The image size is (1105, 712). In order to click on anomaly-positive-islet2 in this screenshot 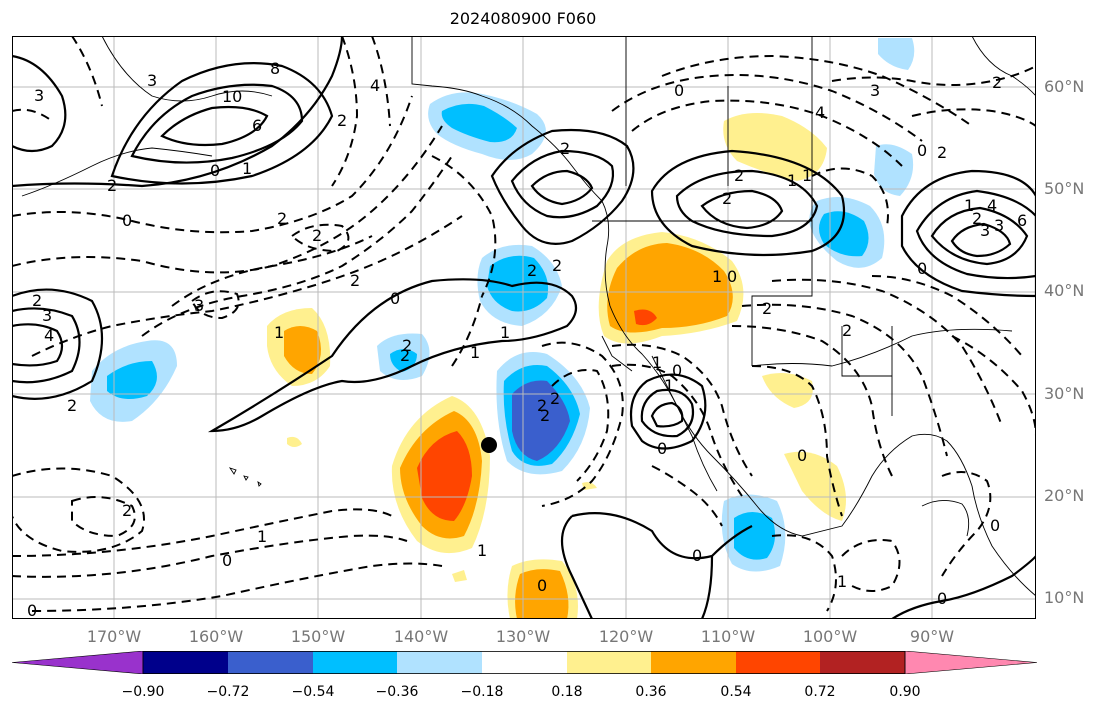, I will do `click(459, 576)`.